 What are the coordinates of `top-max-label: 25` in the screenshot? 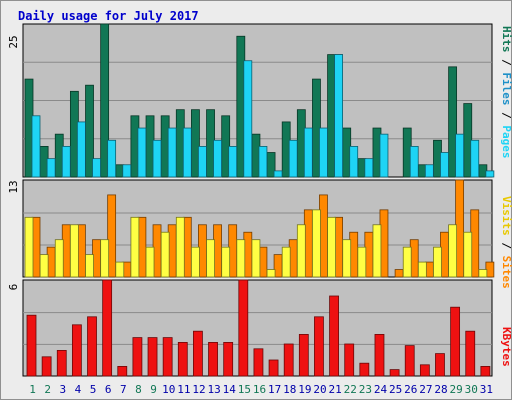 It's located at (13, 41).